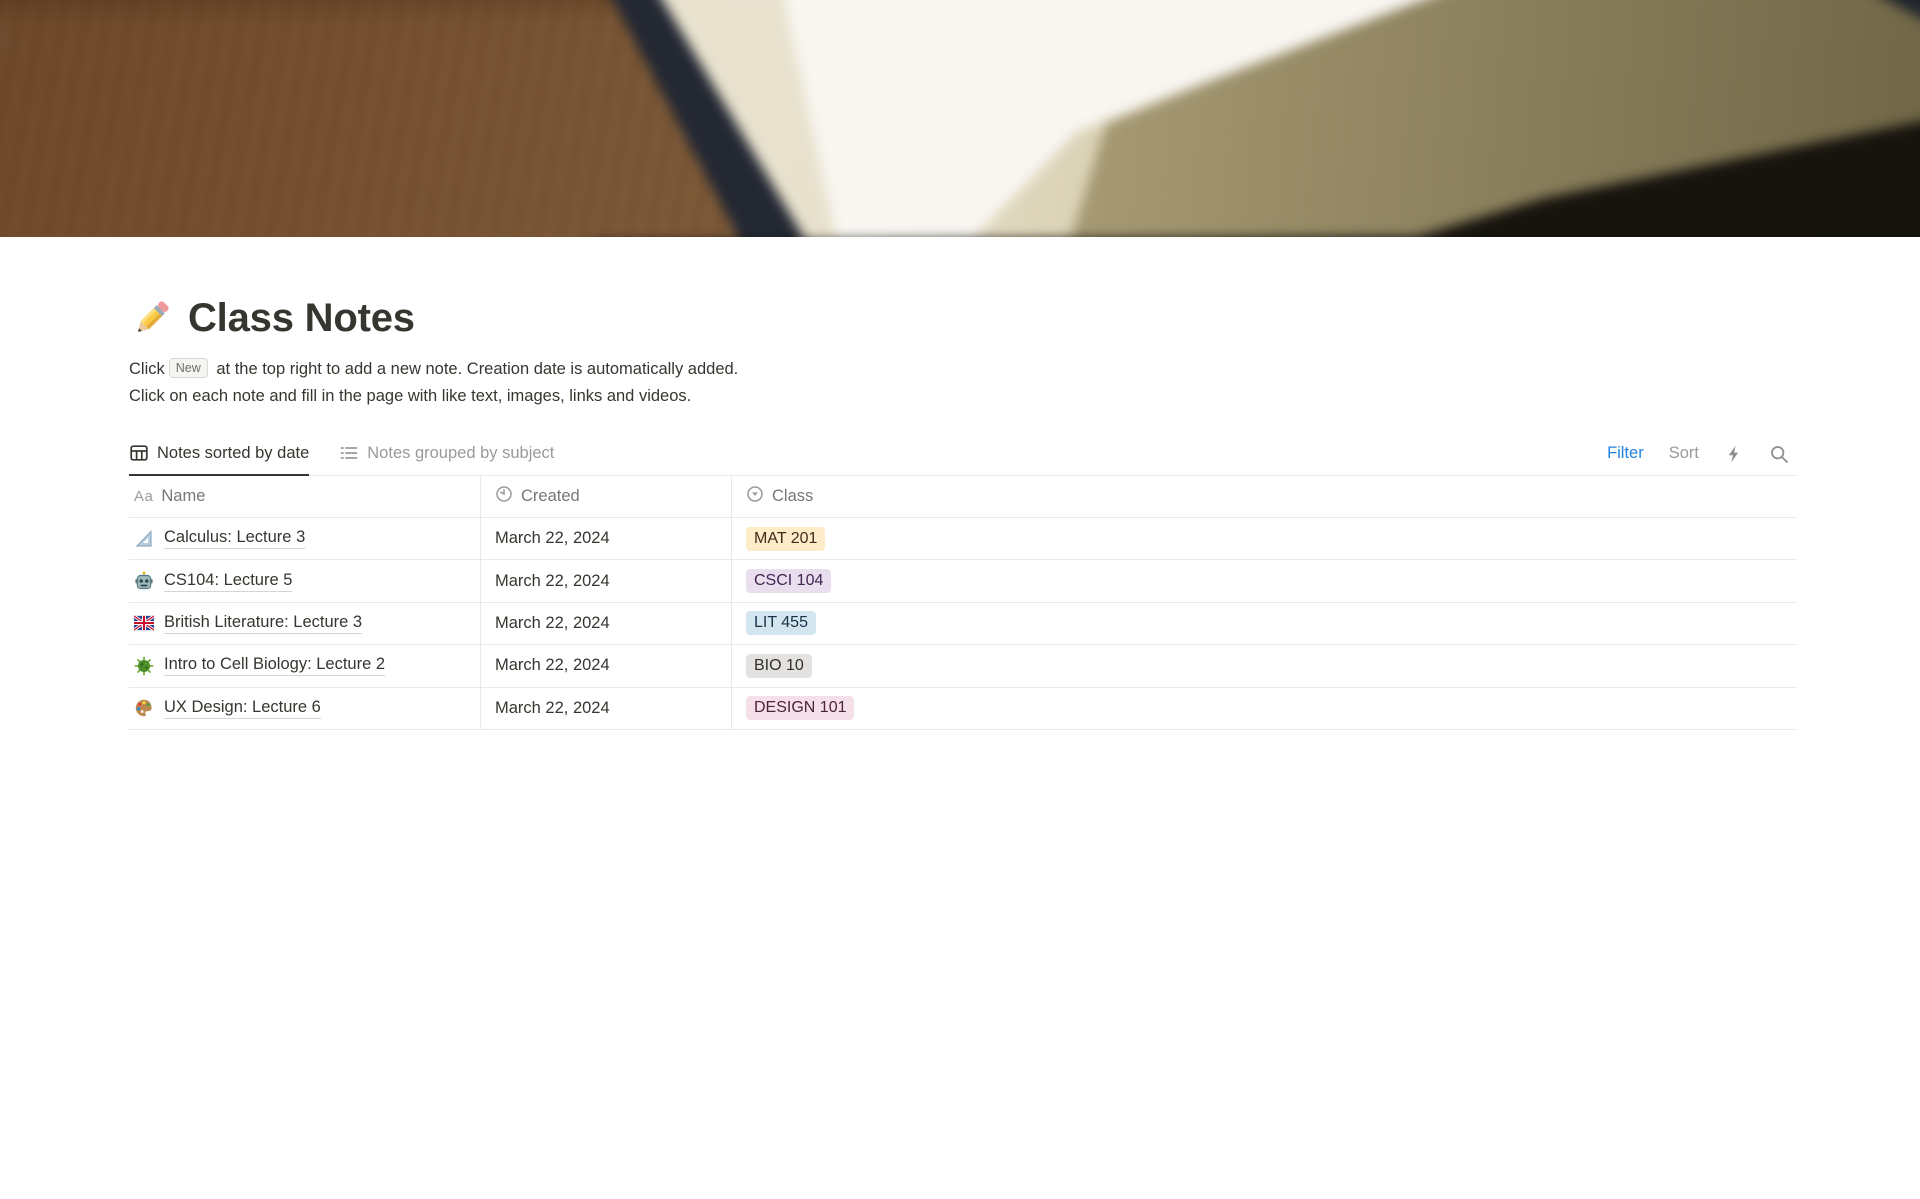 The height and width of the screenshot is (1199, 1920). Describe the element at coordinates (1734, 454) in the screenshot. I see `lightning-icon` at that location.